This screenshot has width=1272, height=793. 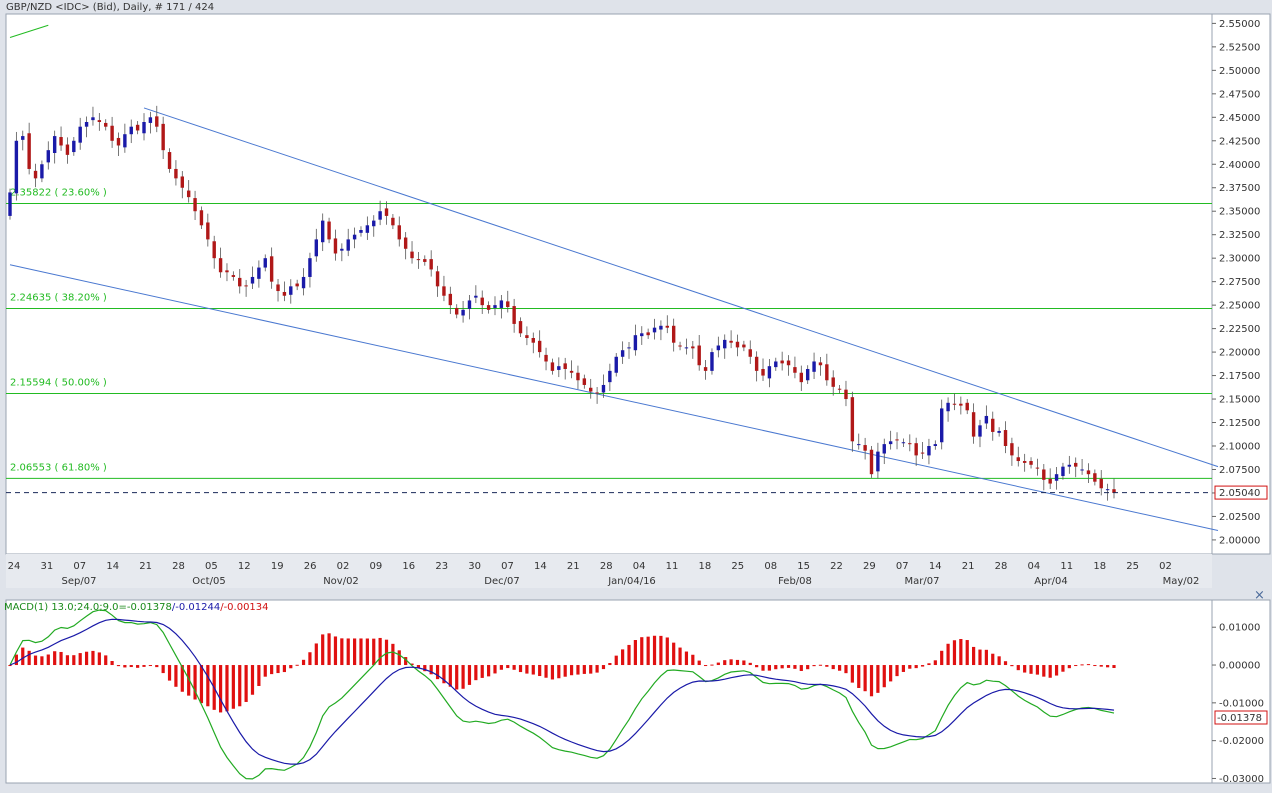 What do you see at coordinates (1239, 165) in the screenshot?
I see `price-tick-label: 2.40000` at bounding box center [1239, 165].